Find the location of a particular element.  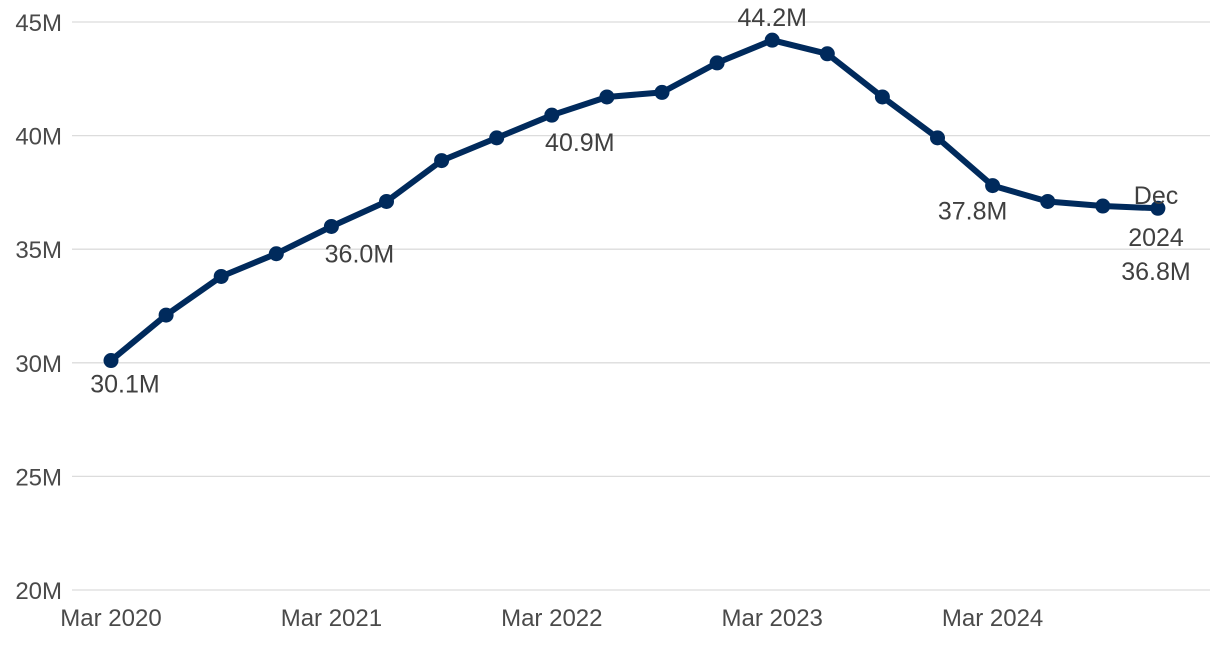

x-axis-ticks: Mar 2020 Mar 2021 Mar 2022 Mar 2023 Mar 2024 is located at coordinates (551, 618).